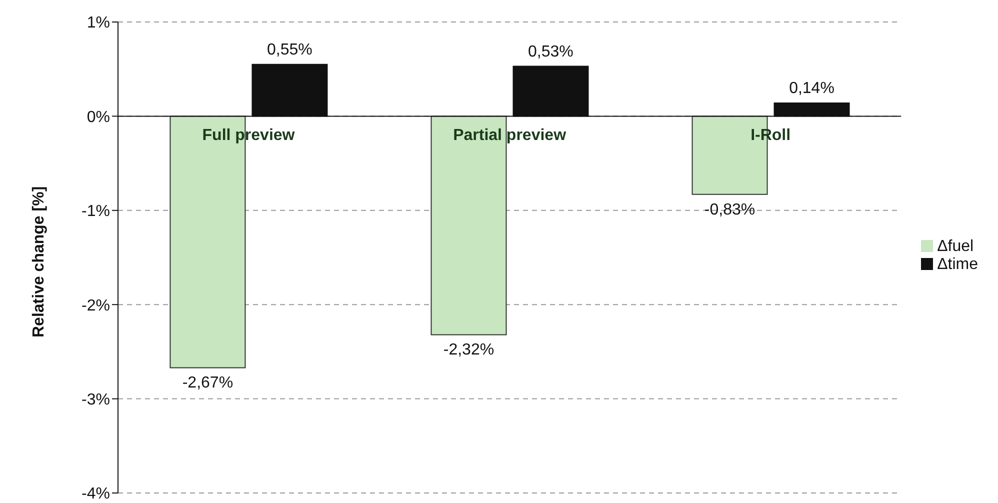  What do you see at coordinates (96, 211) in the screenshot?
I see `y-tick-label: -1%` at bounding box center [96, 211].